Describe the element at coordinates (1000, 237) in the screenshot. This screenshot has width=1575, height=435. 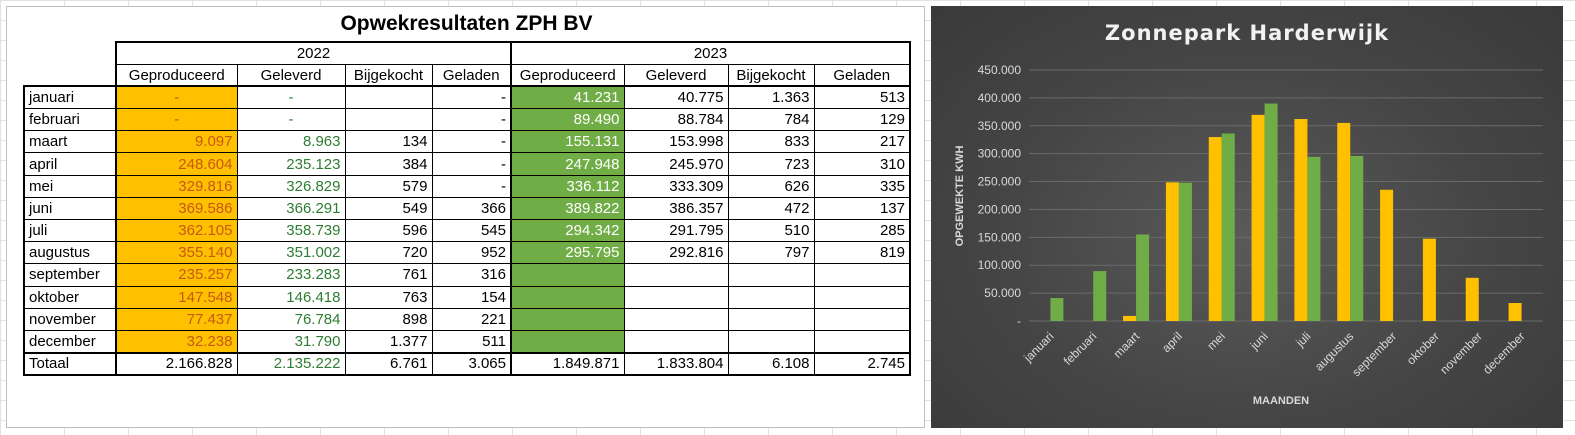
I see `y-tick-label: 150.000` at that location.